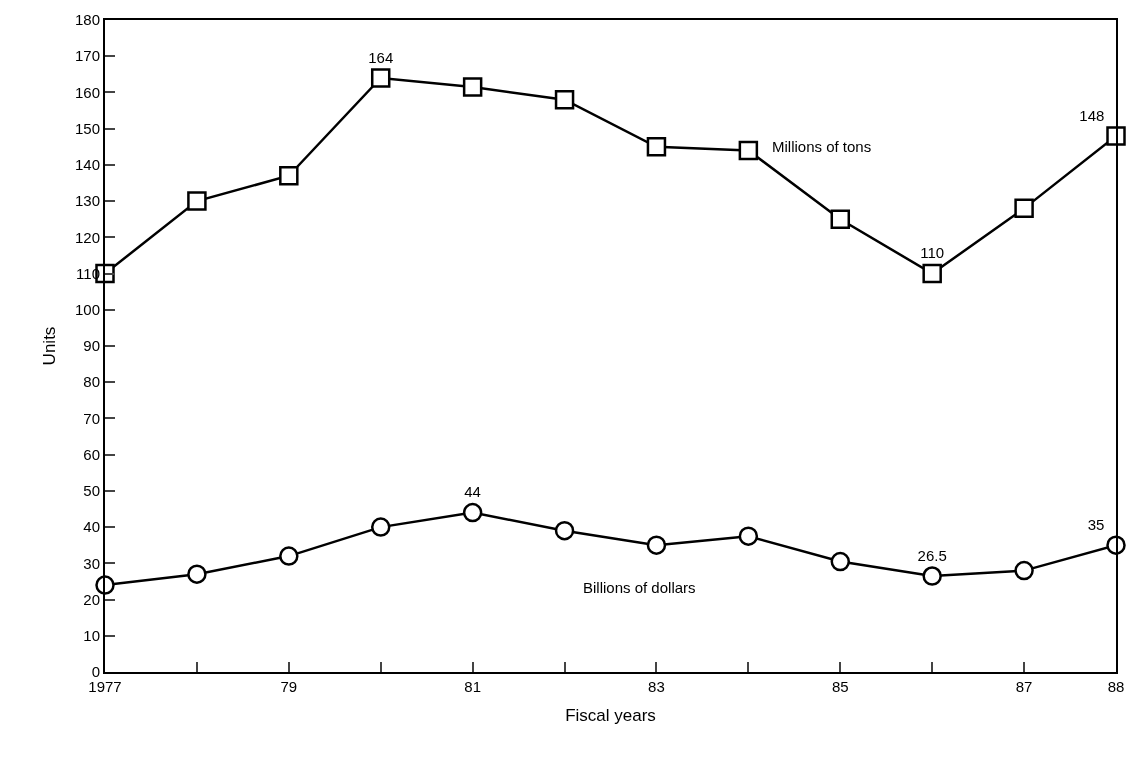  What do you see at coordinates (50, 346) in the screenshot?
I see `y-axis-title: Units` at bounding box center [50, 346].